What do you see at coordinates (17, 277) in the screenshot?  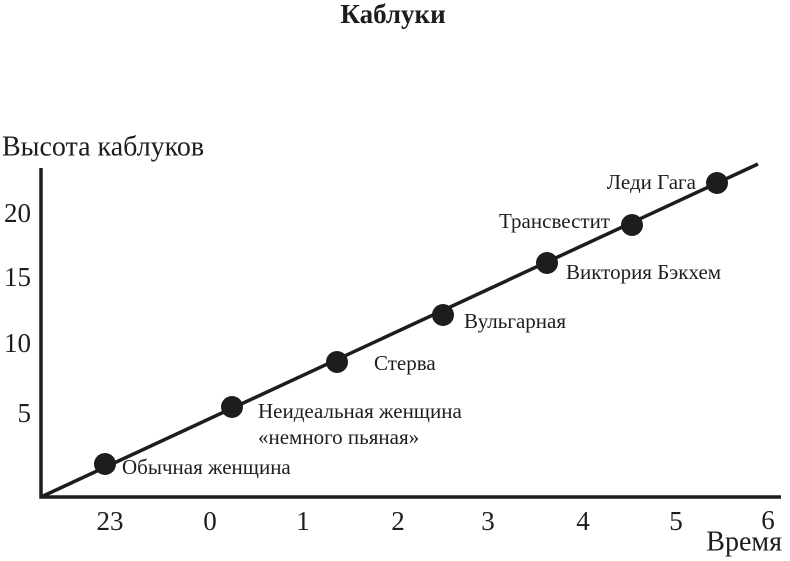 I see `y-tick-label: 15` at bounding box center [17, 277].